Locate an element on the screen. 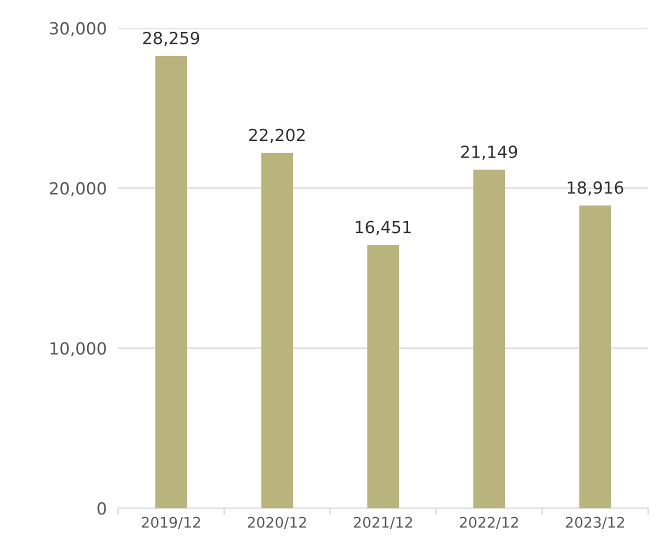  data-label: 22,202 is located at coordinates (277, 135).